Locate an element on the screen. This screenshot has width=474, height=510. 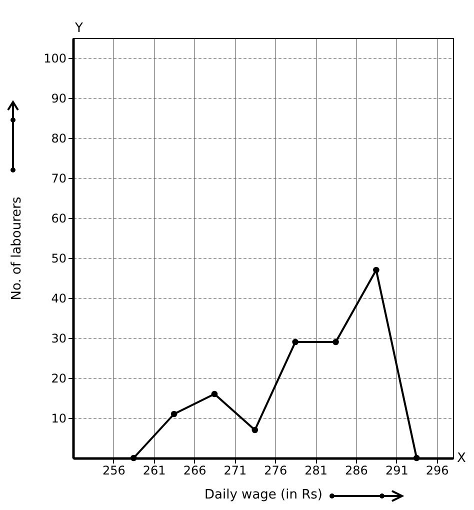
y-tick-label: 60 is located at coordinates (58, 219).